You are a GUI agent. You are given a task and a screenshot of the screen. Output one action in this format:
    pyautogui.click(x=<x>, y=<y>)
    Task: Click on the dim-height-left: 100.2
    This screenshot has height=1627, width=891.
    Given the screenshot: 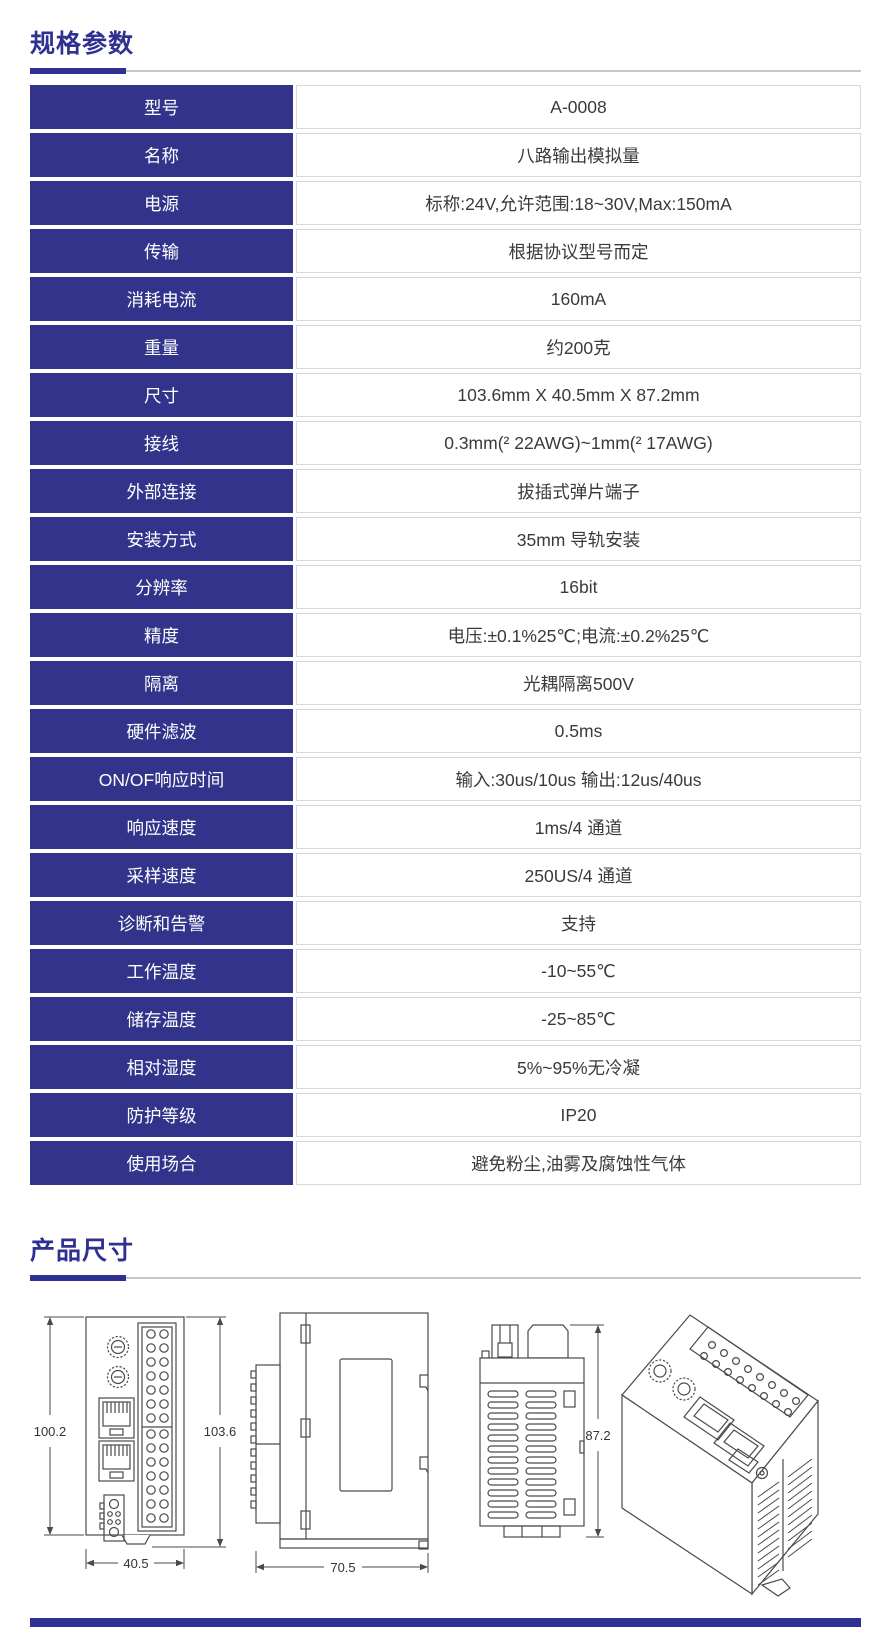 What is the action you would take?
    pyautogui.click(x=50, y=1431)
    